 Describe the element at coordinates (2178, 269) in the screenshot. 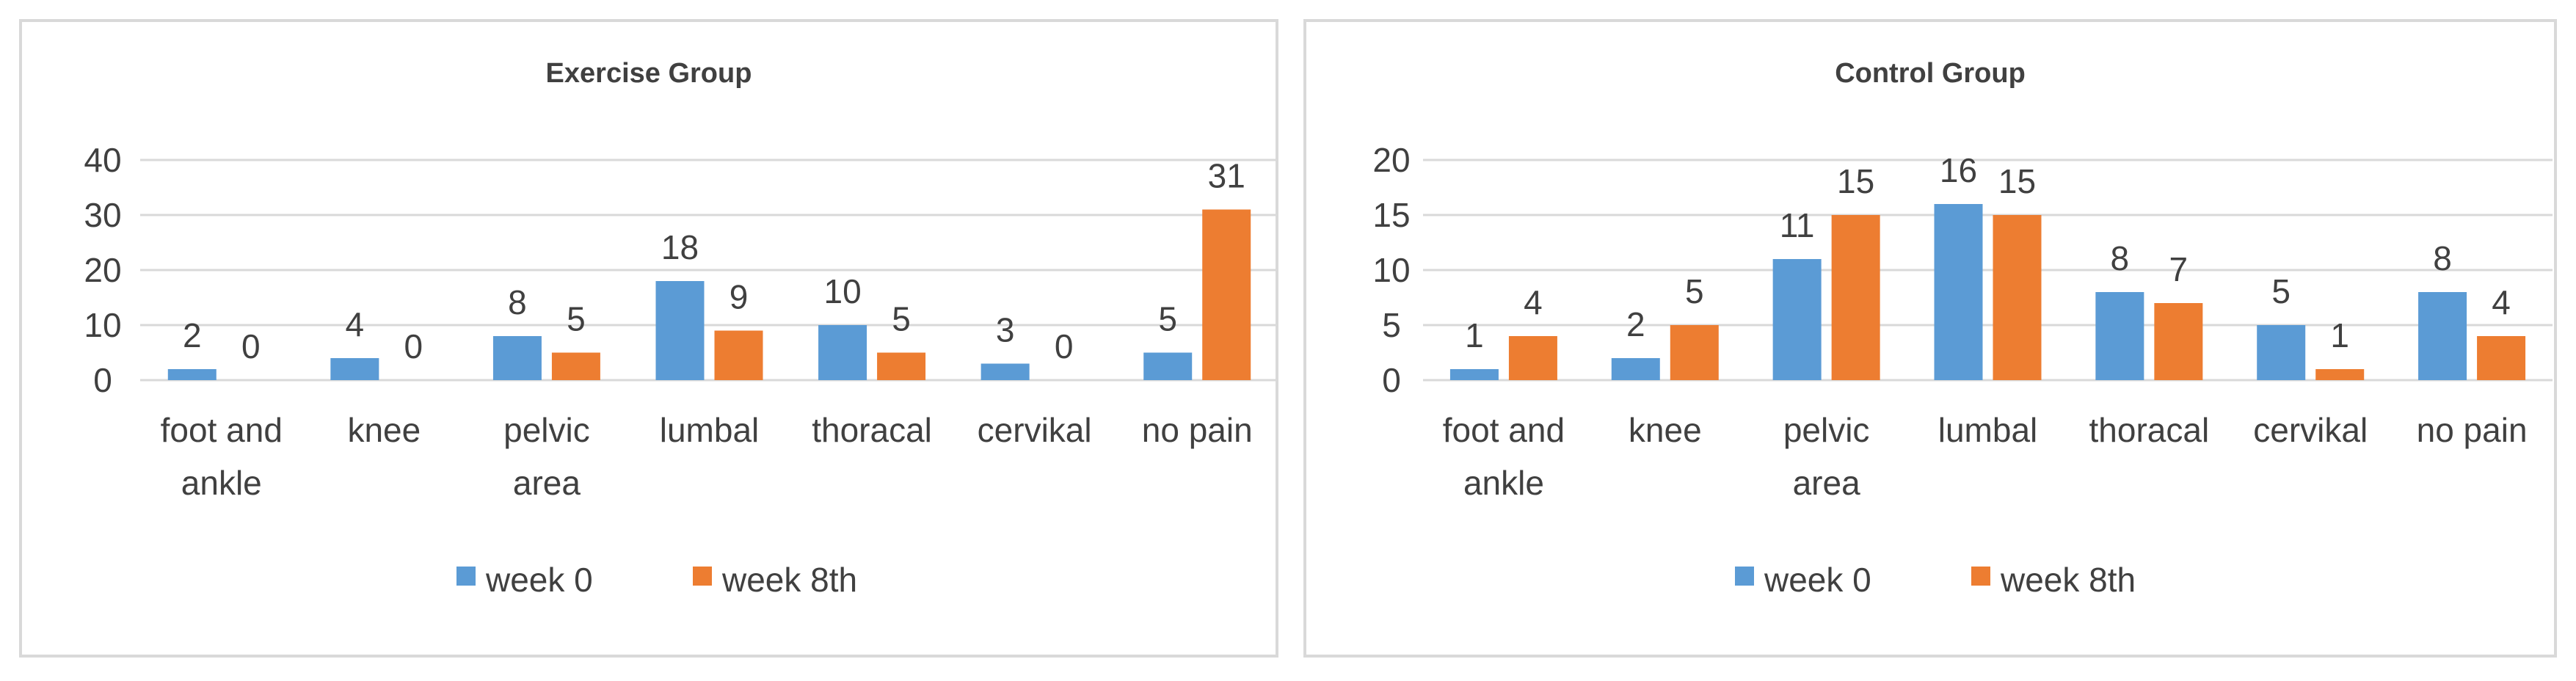

I see `data-label: 7` at that location.